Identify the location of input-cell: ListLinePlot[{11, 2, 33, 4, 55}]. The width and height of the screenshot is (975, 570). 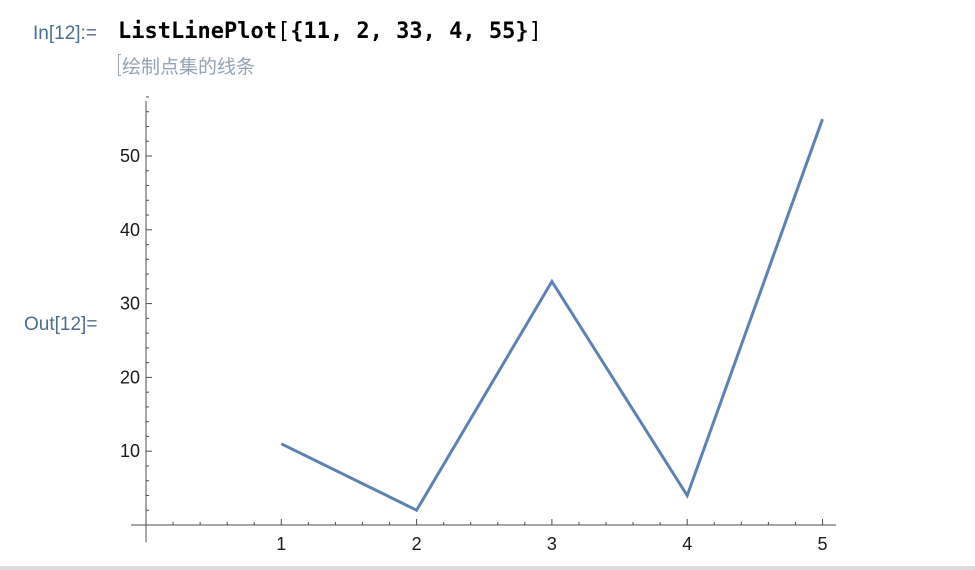
(330, 31).